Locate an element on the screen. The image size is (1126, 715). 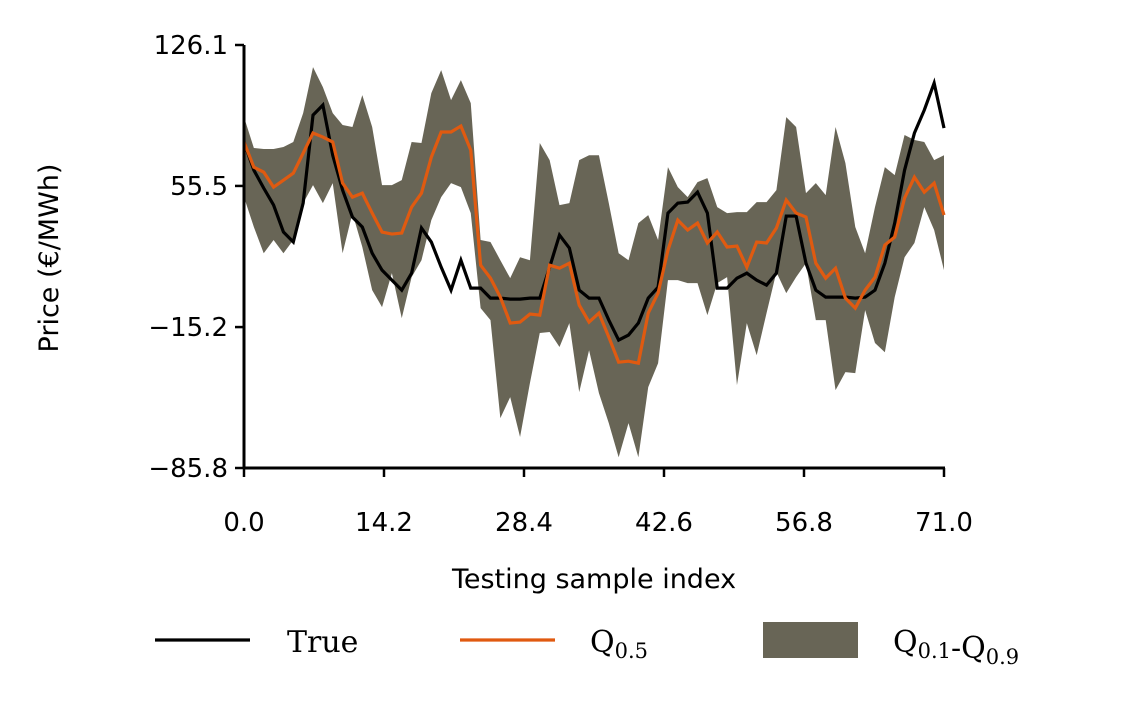
legend-item-true: True is located at coordinates (256, 642).